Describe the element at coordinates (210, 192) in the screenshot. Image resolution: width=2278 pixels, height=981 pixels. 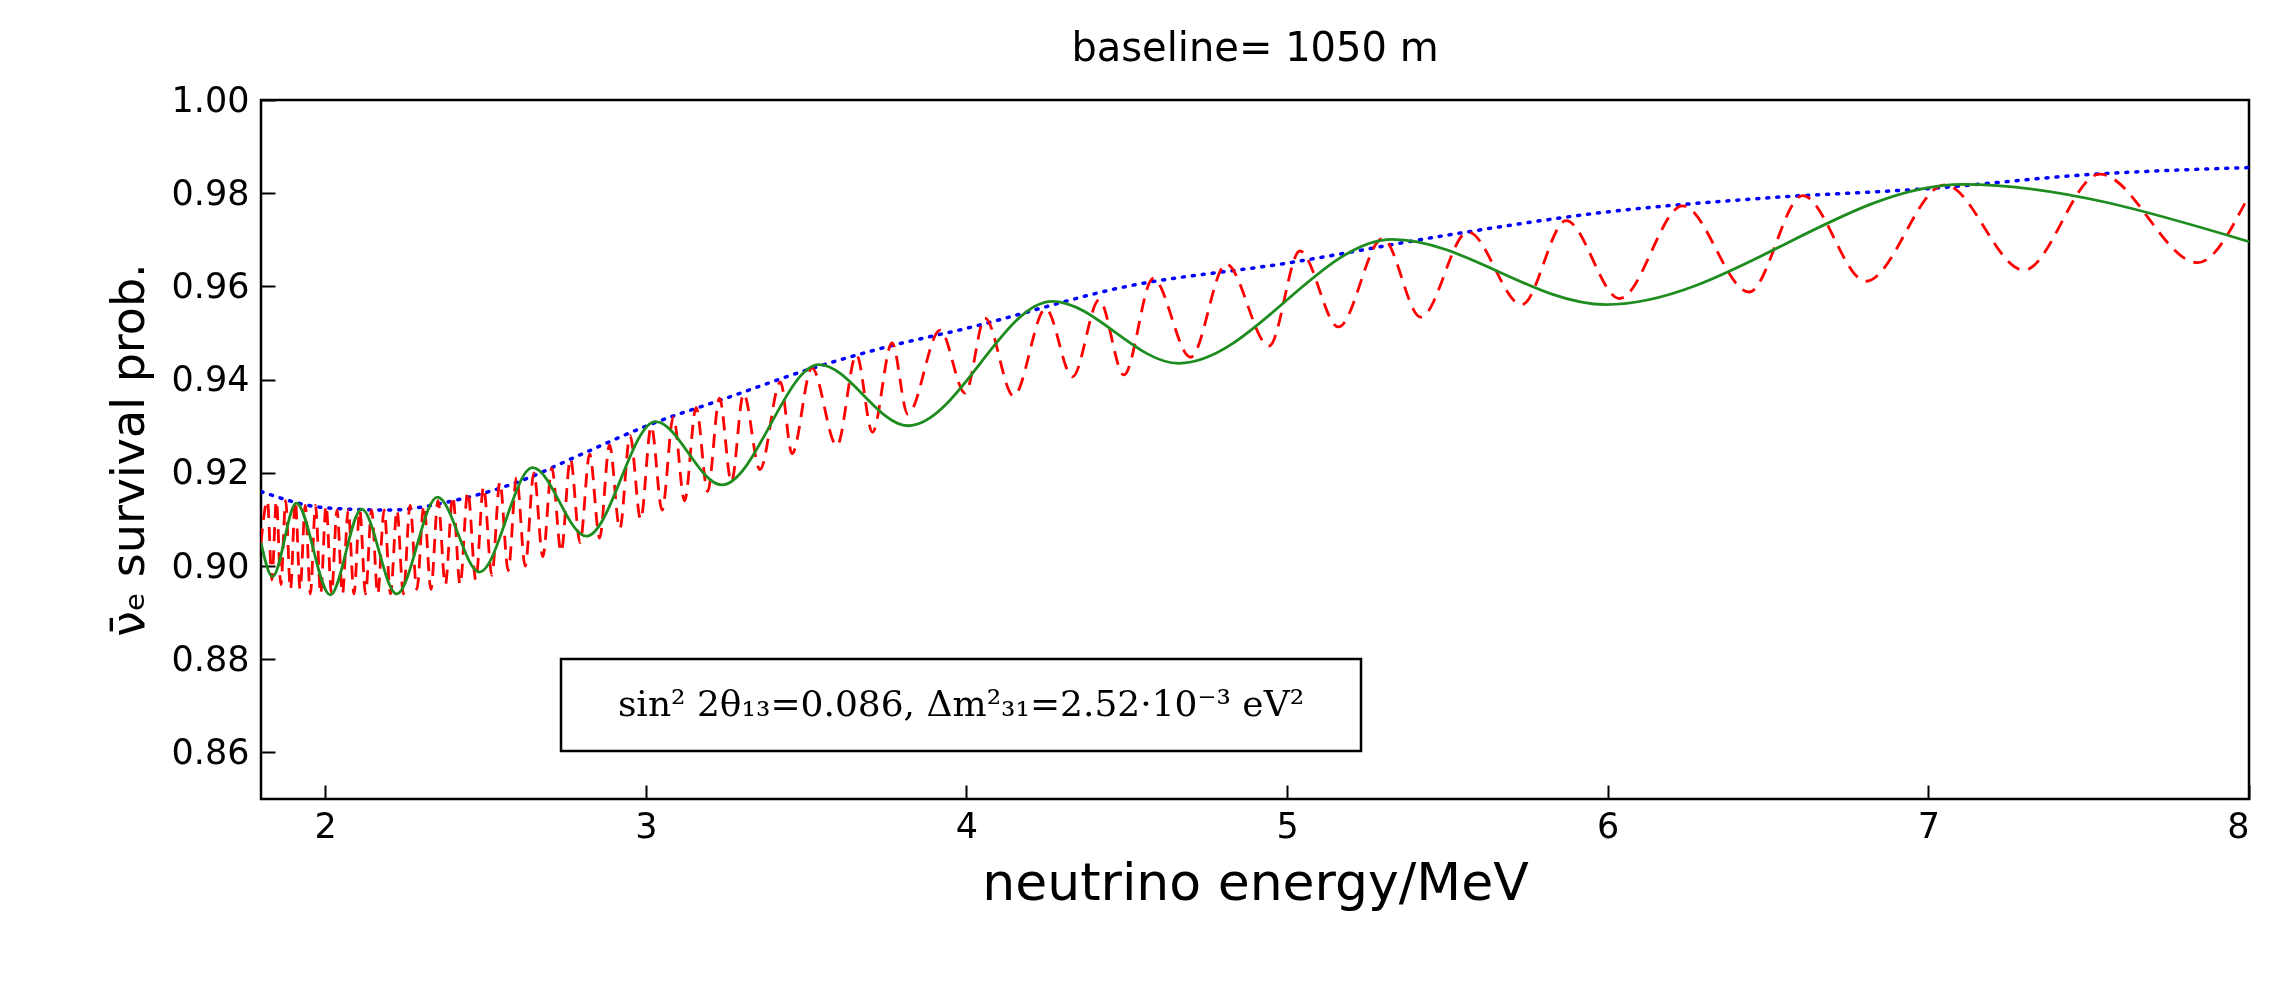
I see `y-tick-label: 0.98` at that location.